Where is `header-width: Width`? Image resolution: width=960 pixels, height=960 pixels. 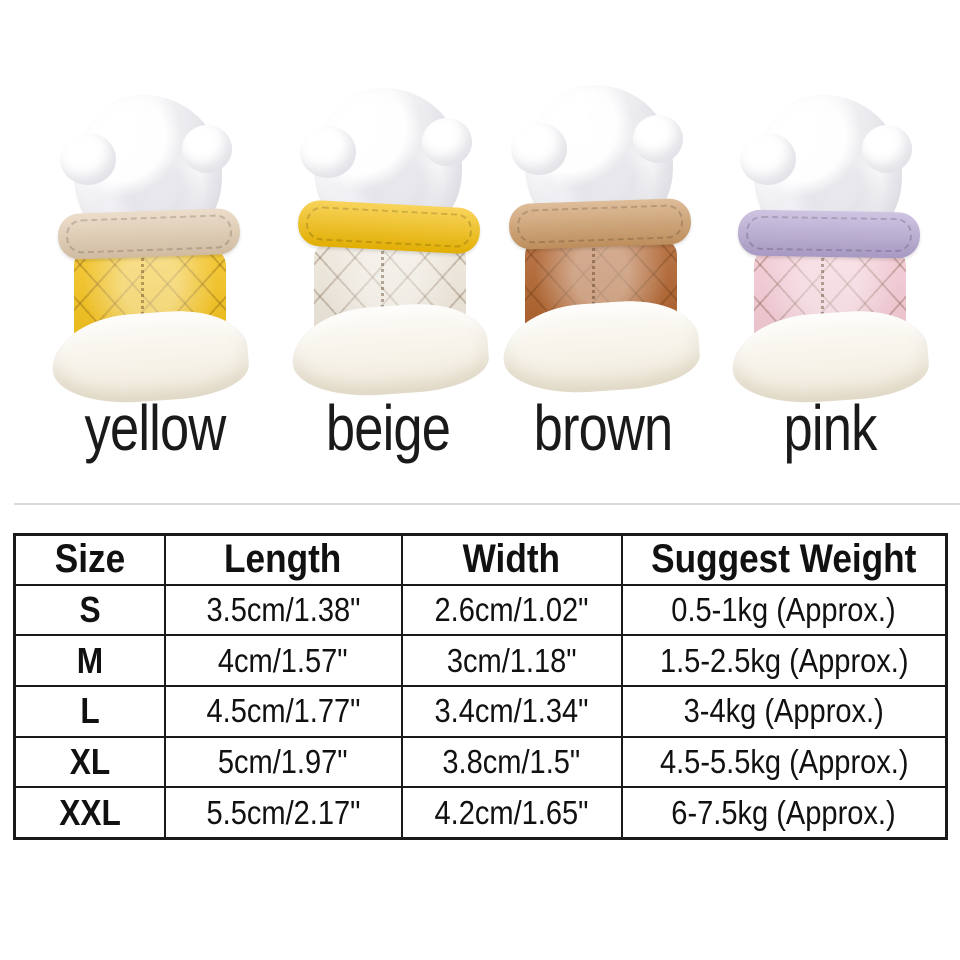
header-width: Width is located at coordinates (511, 559).